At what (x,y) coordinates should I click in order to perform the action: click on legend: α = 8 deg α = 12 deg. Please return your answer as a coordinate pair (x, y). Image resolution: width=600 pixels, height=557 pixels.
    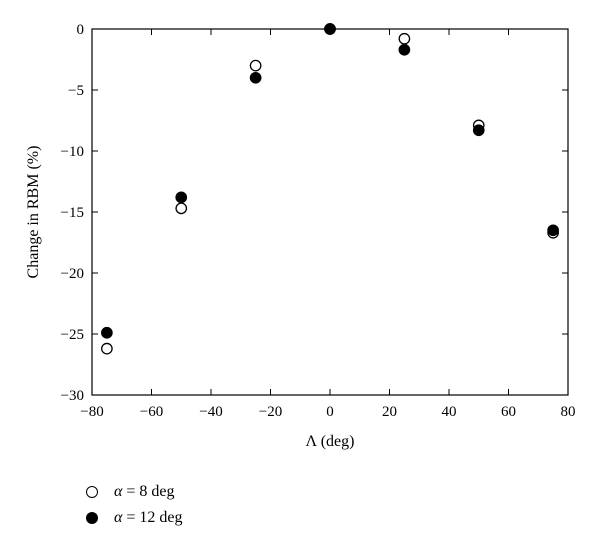
    Looking at the image, I should click on (134, 506).